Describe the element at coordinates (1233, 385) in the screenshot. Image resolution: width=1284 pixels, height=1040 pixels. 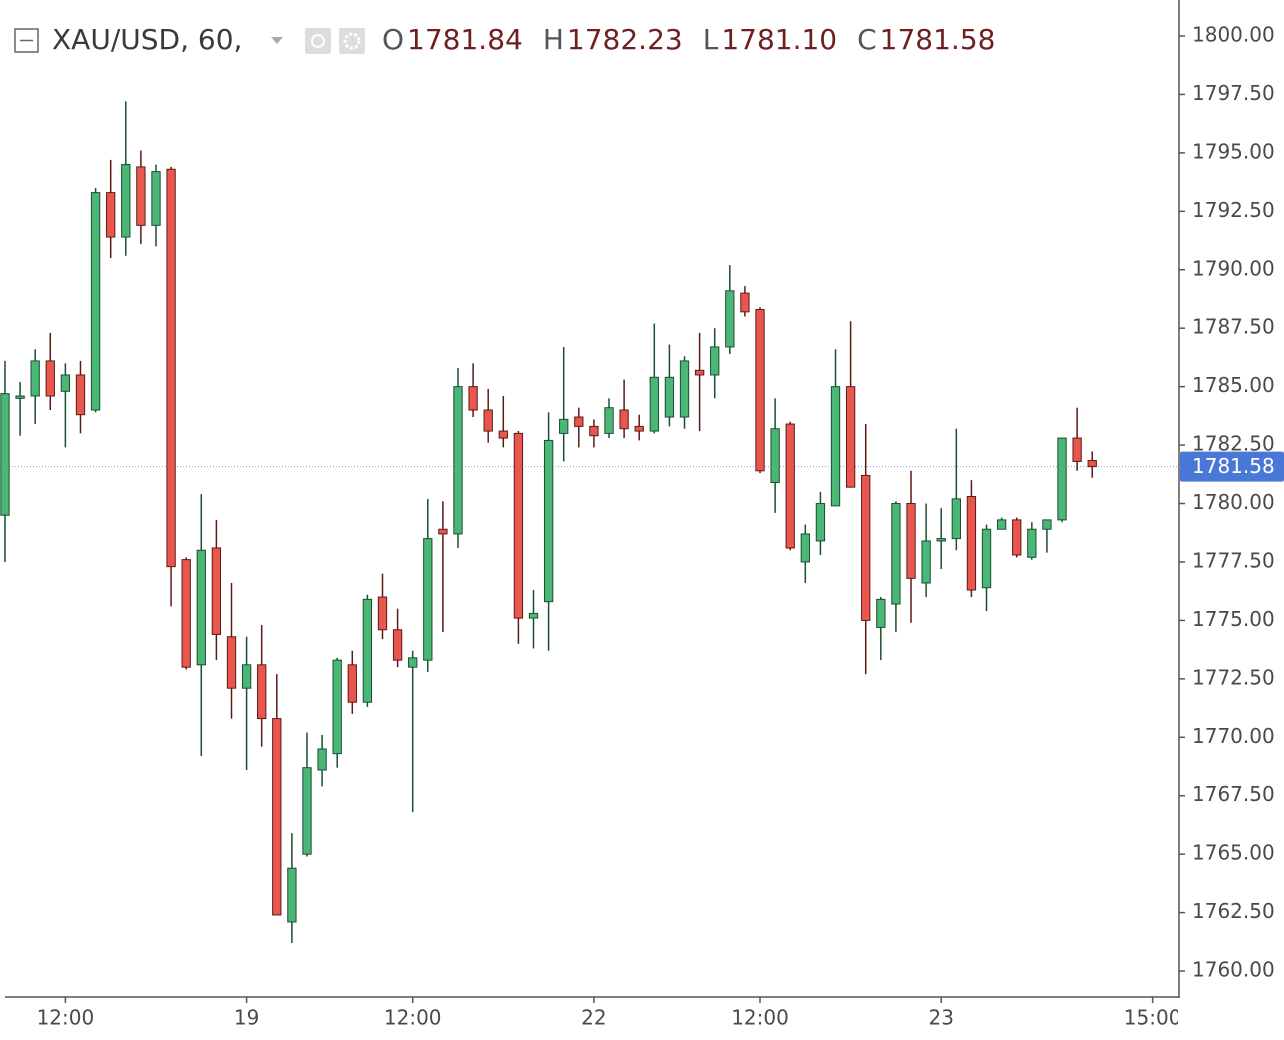
I see `y-tick-label: 1785.00` at that location.